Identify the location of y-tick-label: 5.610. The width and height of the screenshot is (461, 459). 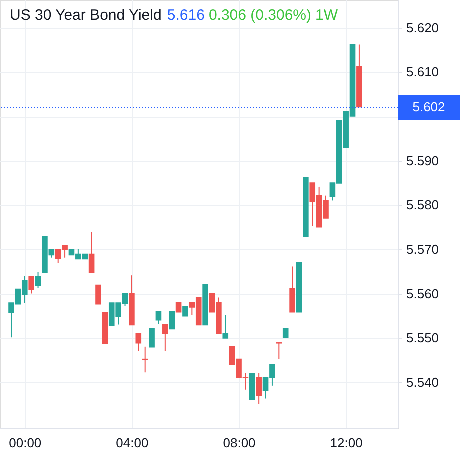
(423, 72).